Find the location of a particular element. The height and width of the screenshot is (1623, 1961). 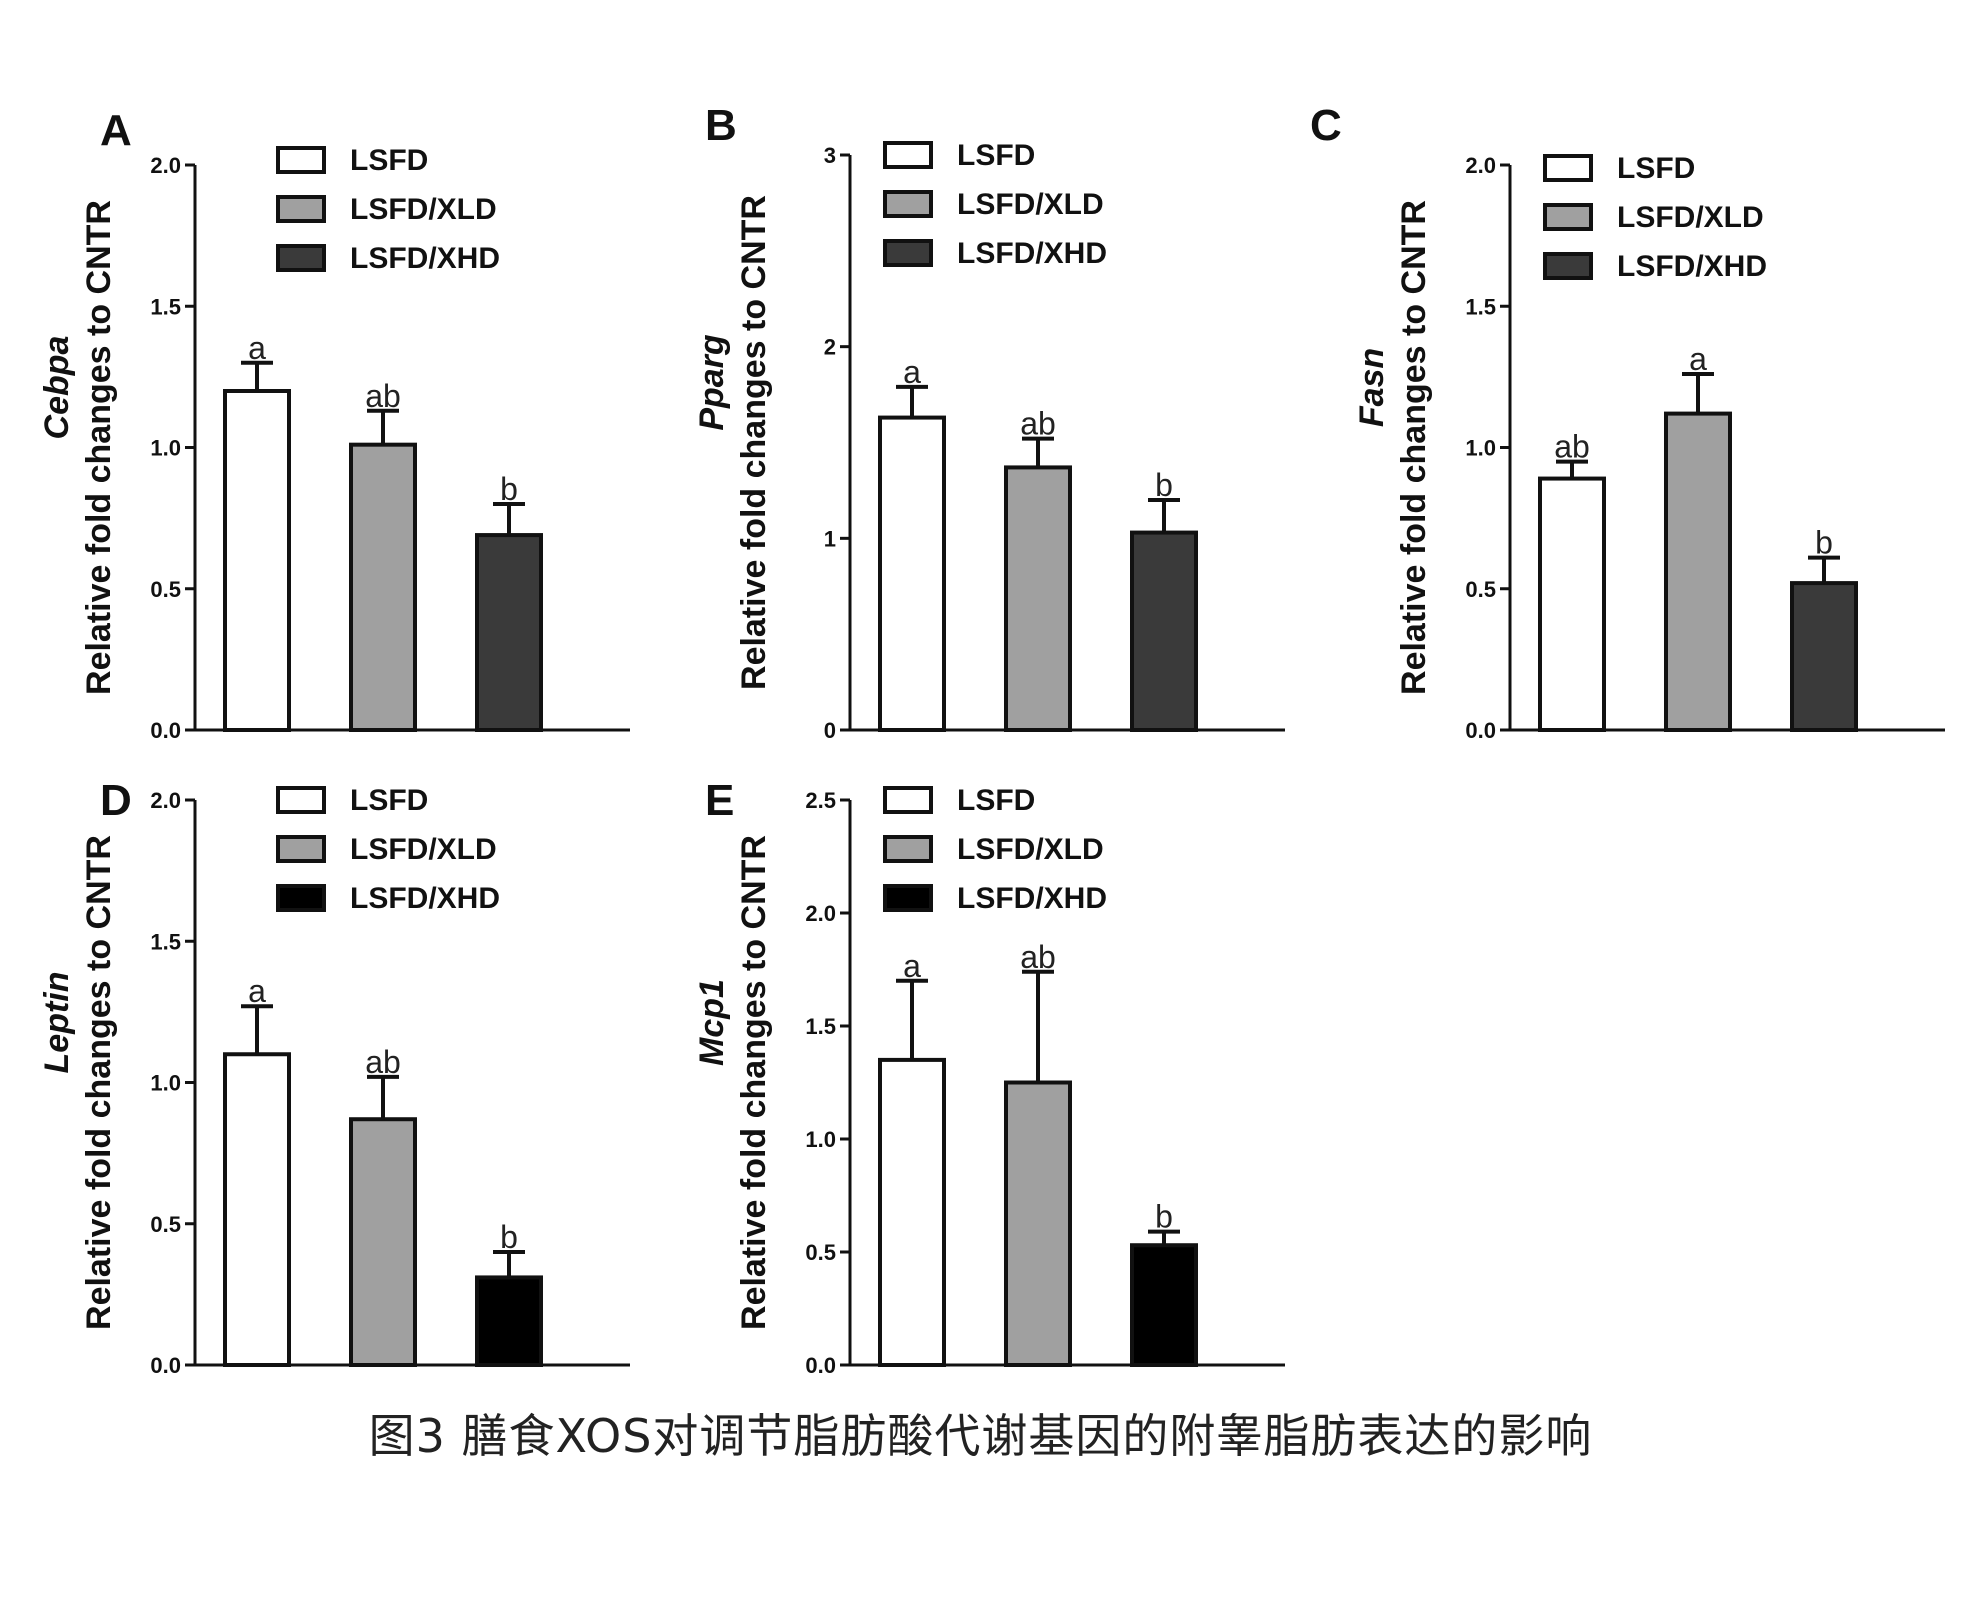

gene-name-label: Mcp1 is located at coordinates (712, 1022).